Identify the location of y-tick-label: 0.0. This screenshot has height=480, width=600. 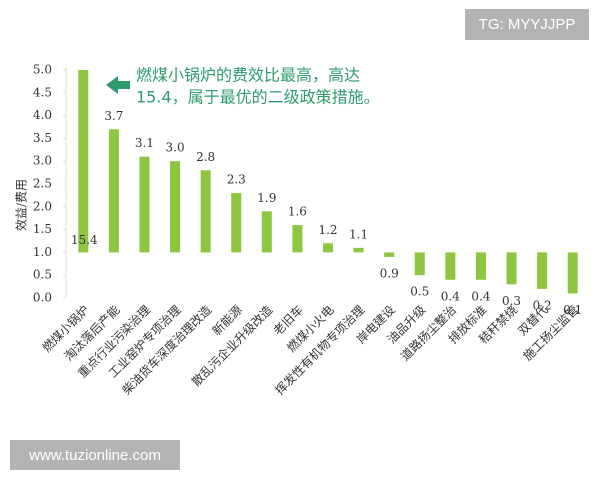
(42, 298).